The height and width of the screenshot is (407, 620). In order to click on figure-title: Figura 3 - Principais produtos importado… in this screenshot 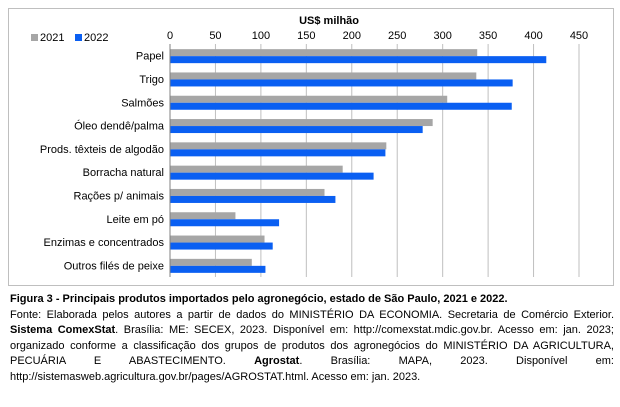, I will do `click(257, 299)`.